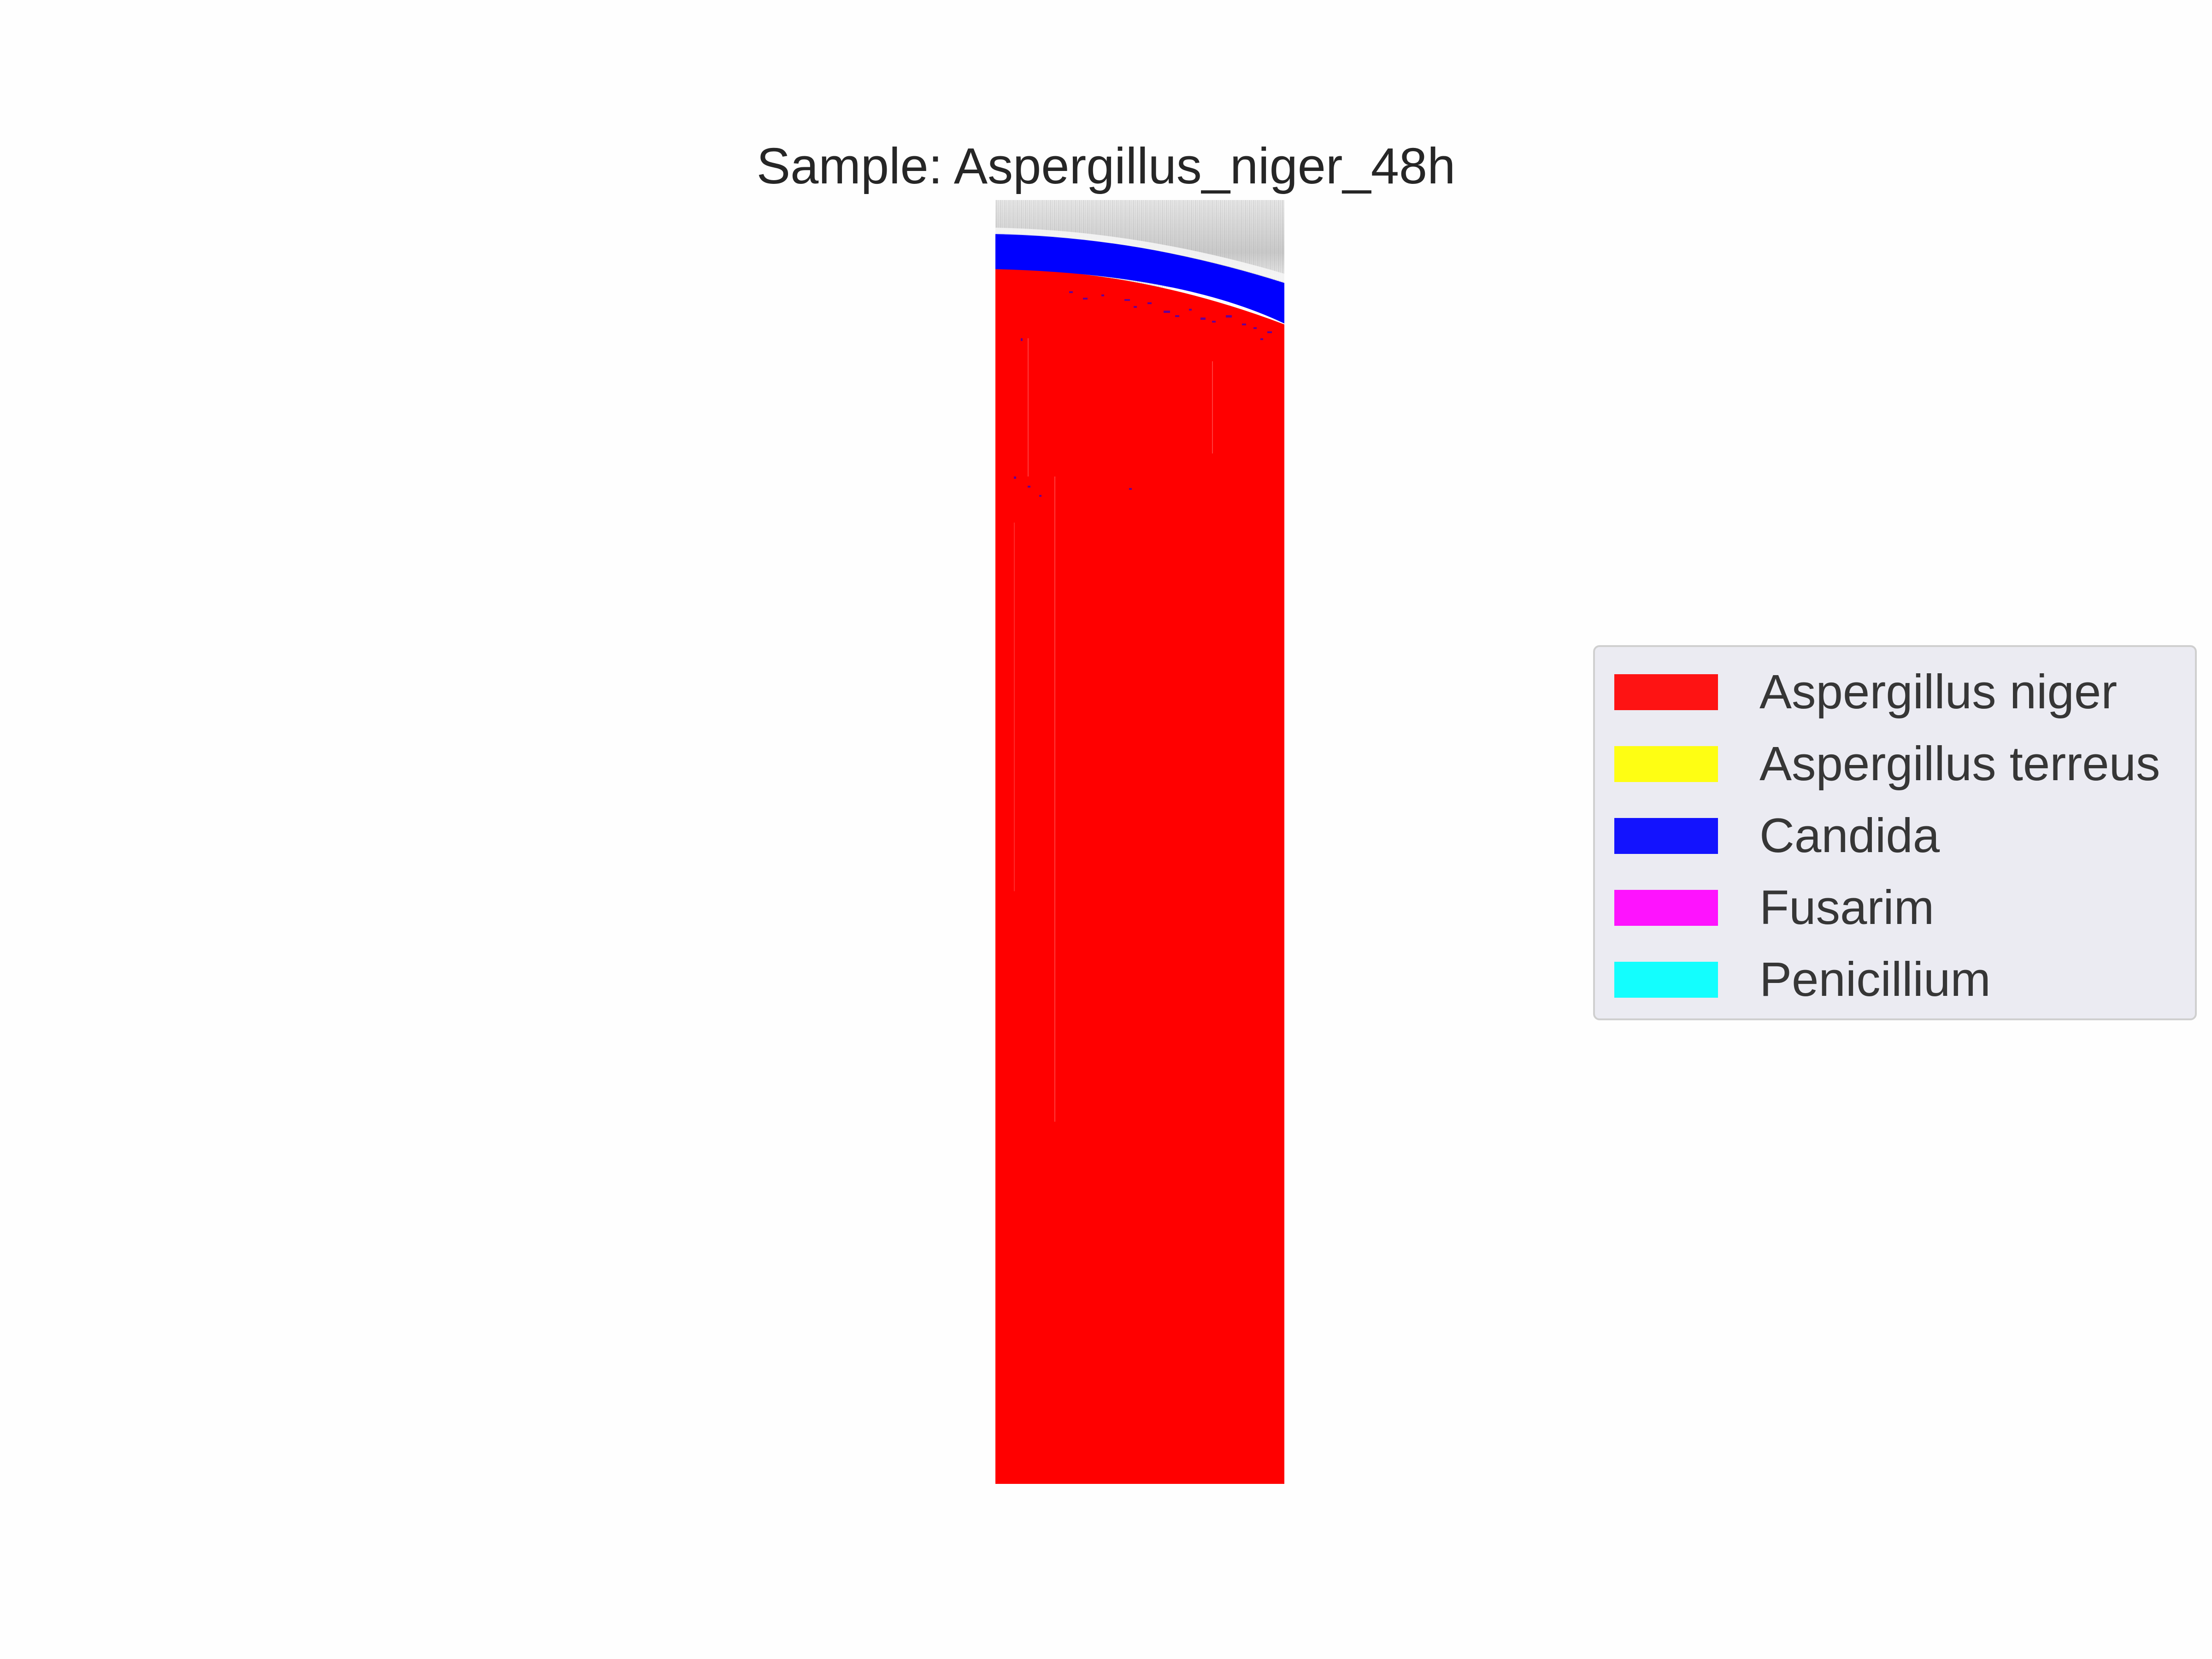 The height and width of the screenshot is (1659, 2212). I want to click on legend-label: Candida, so click(1849, 836).